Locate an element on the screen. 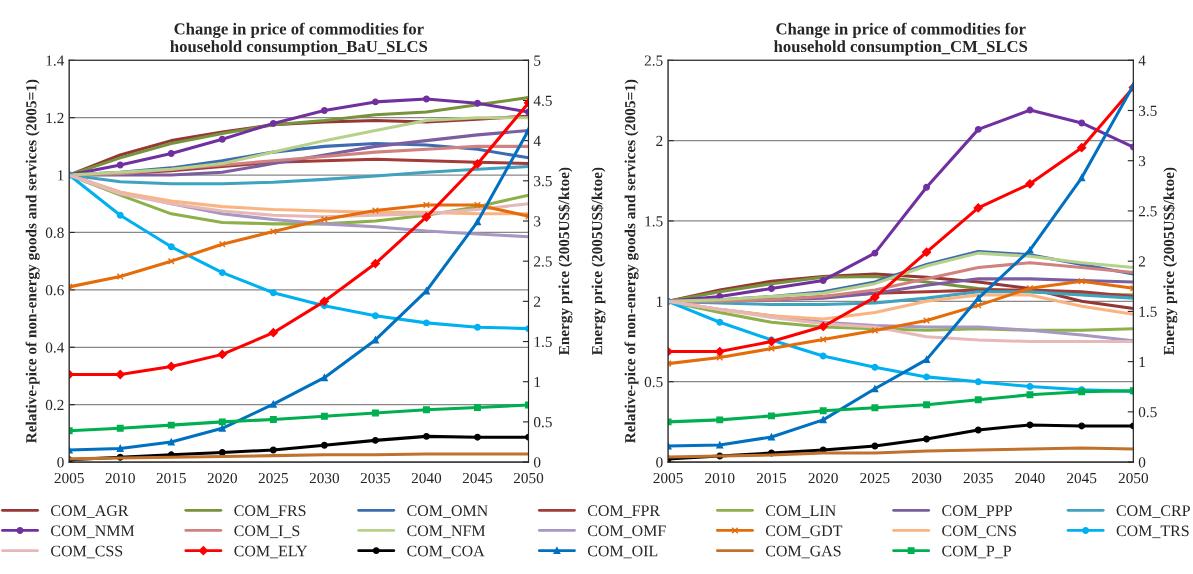  legend-label: COM_COA is located at coordinates (446, 552).